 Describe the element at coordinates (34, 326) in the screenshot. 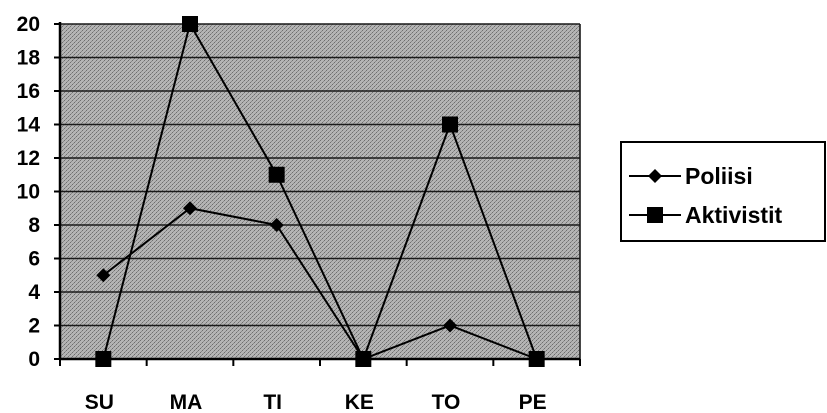

I see `y-tick-label: 2` at that location.